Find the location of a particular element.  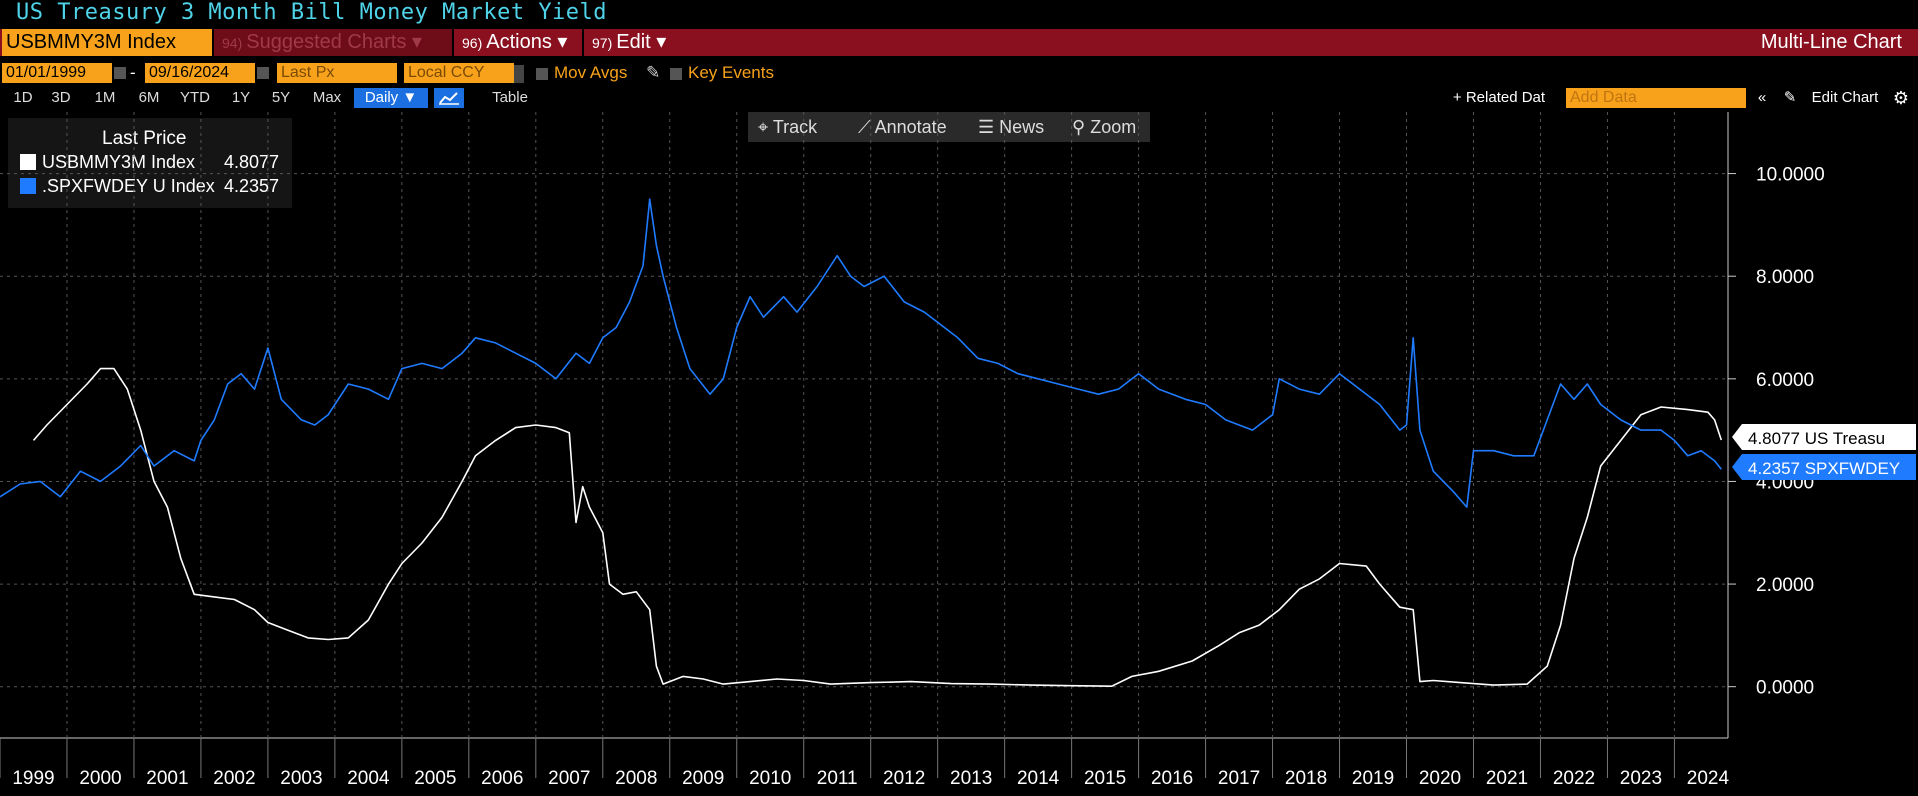

edit-menu: 97) Edit ▾ is located at coordinates (632, 42).